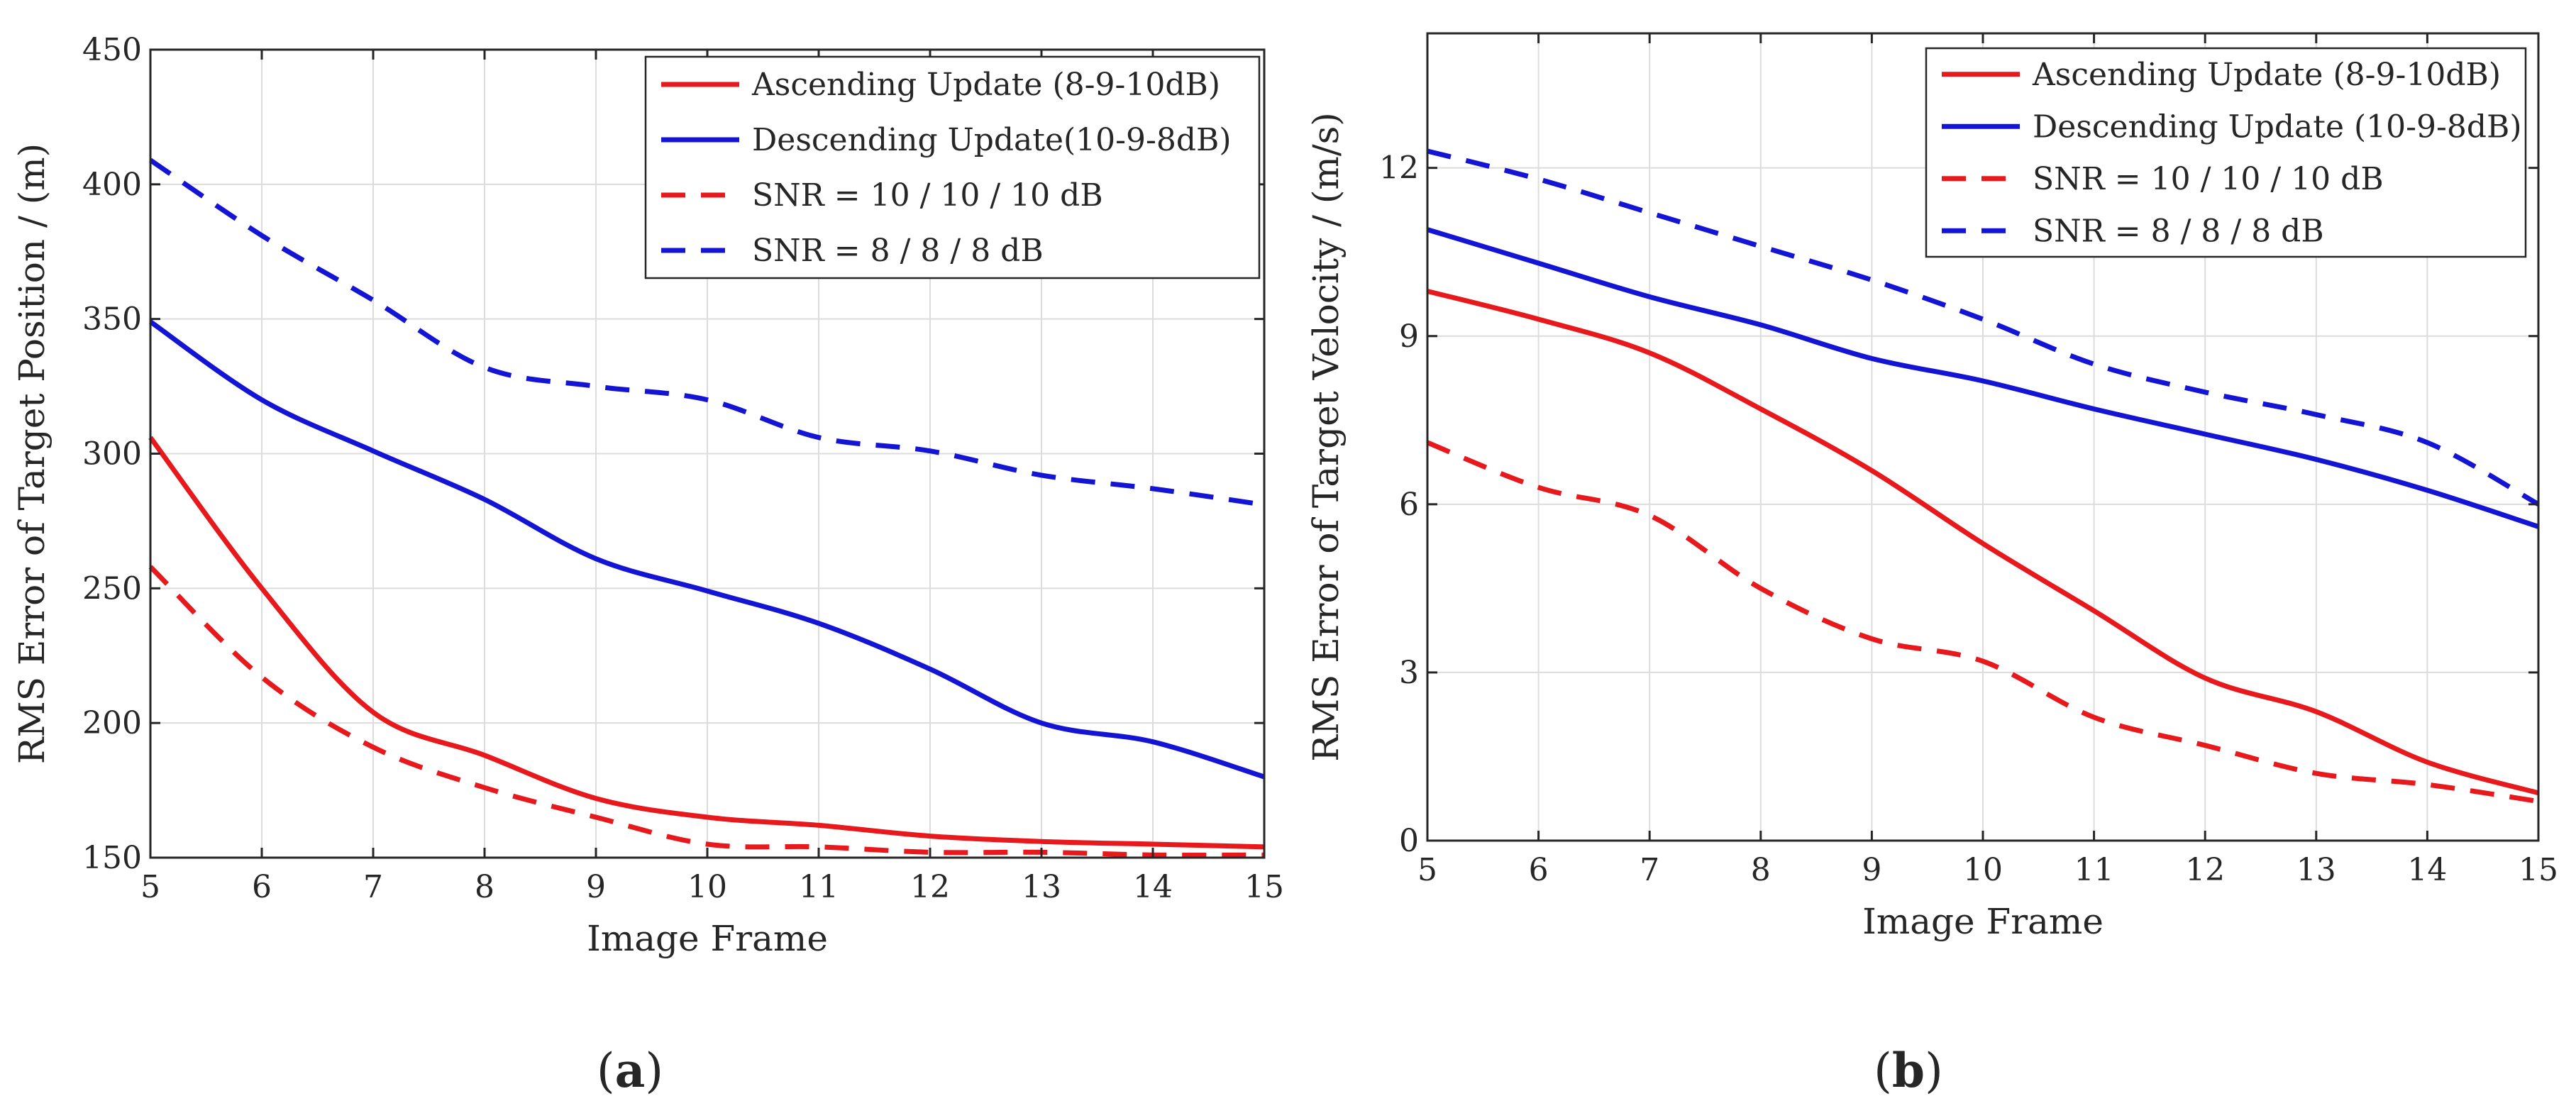 The height and width of the screenshot is (1118, 2576). I want to click on chart-b-series-2-line, so click(1983, 378).